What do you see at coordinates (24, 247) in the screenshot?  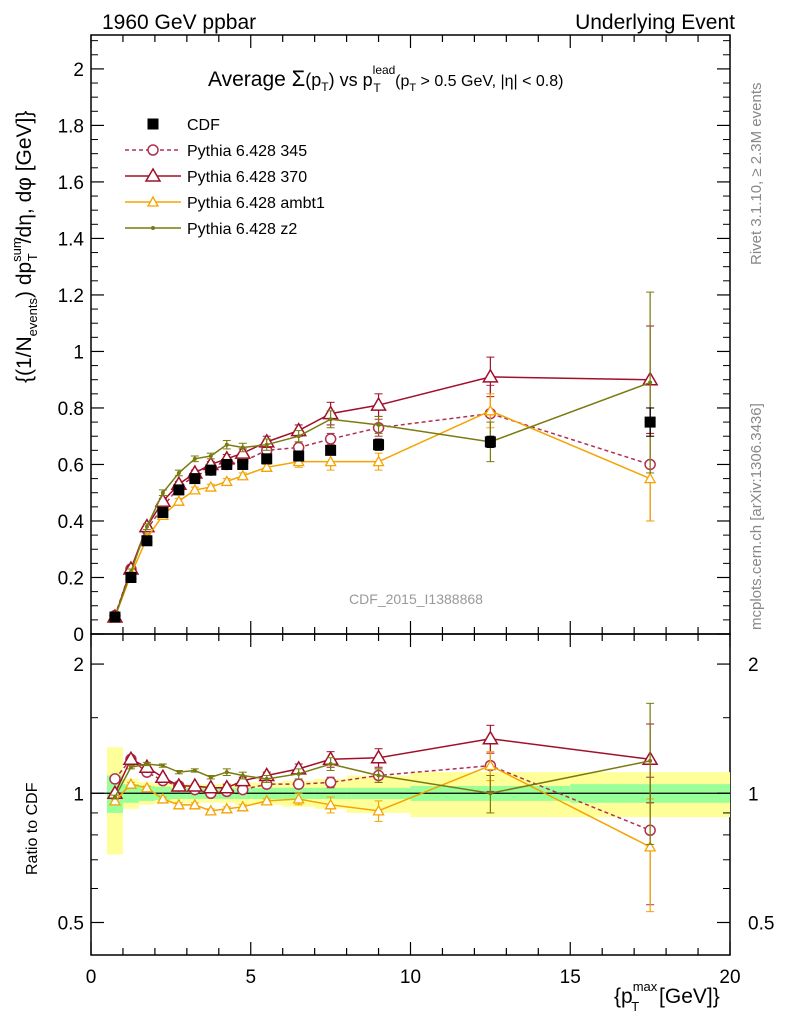 I see `main-y-axis-label: {(1/Nevents) dpsumT/dη, dφ [GeV]}` at bounding box center [24, 247].